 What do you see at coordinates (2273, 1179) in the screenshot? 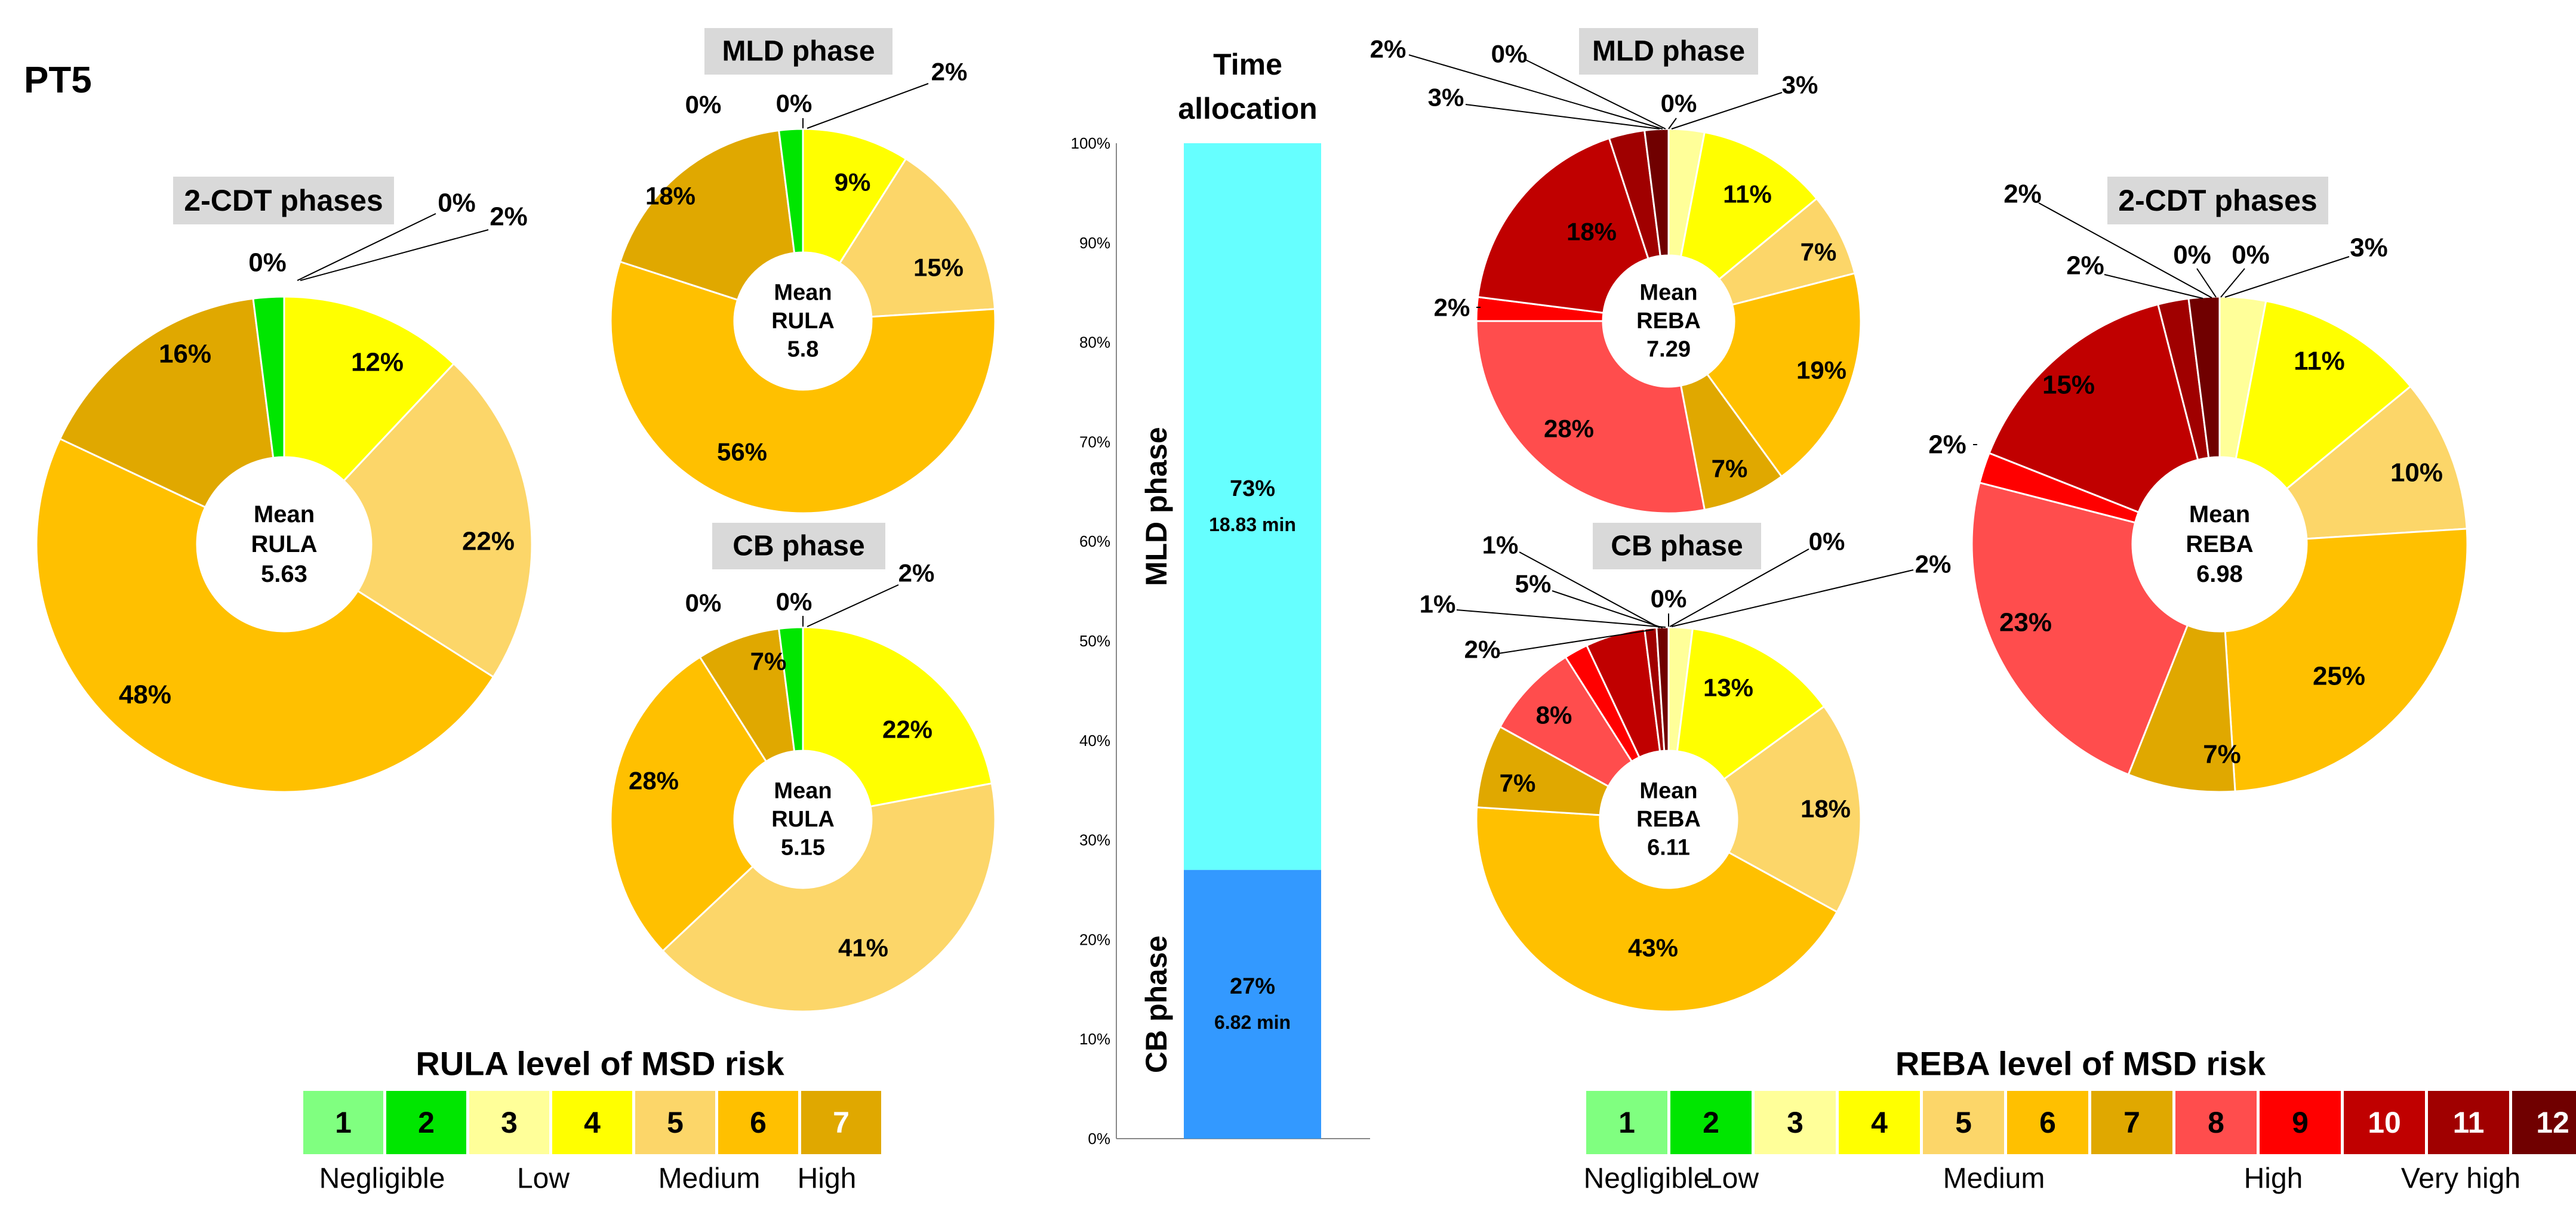
I see `reba-legend-category: High` at bounding box center [2273, 1179].